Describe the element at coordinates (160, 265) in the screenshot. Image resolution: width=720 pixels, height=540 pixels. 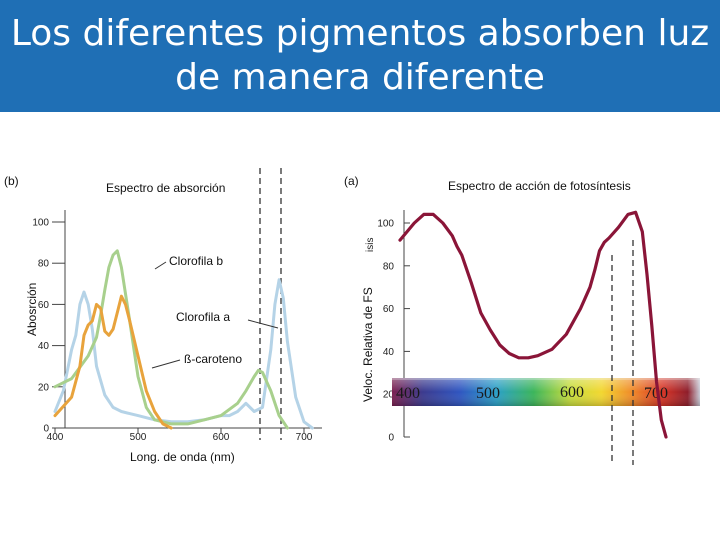
I see `clorofila-b-leader` at that location.